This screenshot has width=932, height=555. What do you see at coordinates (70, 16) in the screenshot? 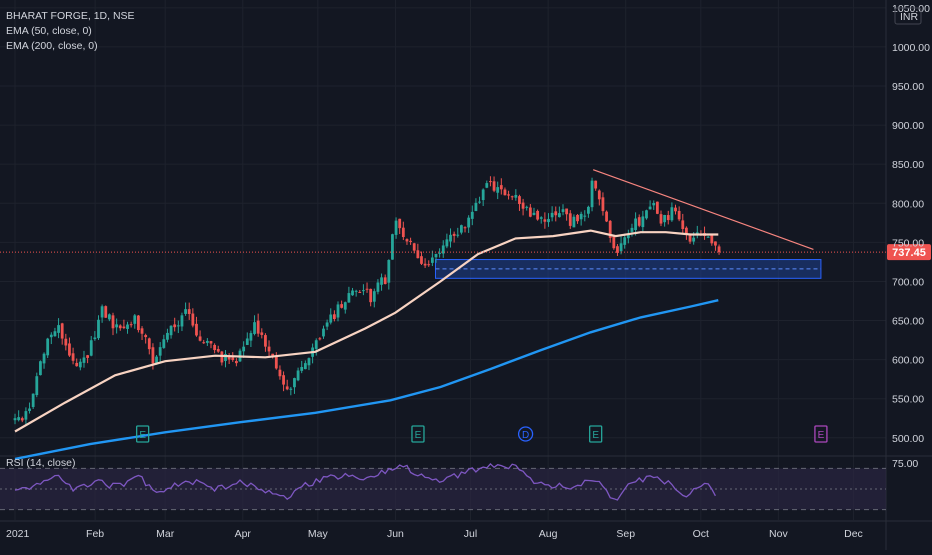
I see `symbol-title: BHARAT FORGE, 1D, NSE` at bounding box center [70, 16].